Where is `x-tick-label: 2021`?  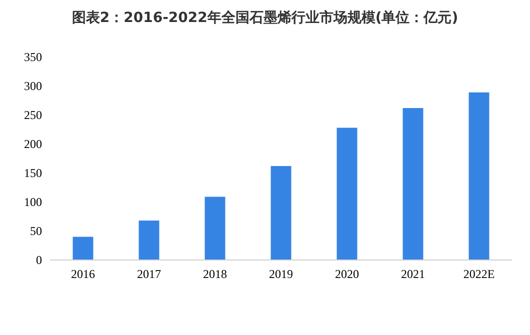 x-tick-label: 2021 is located at coordinates (413, 274).